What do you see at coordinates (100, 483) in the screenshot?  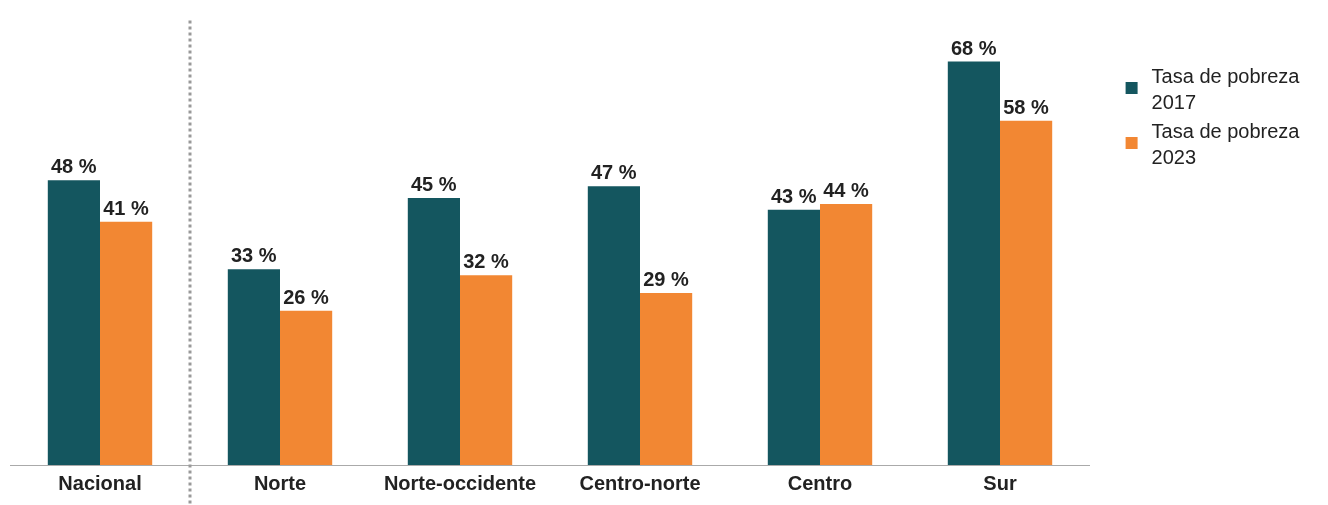 I see `x-tick-label: Nacional` at bounding box center [100, 483].